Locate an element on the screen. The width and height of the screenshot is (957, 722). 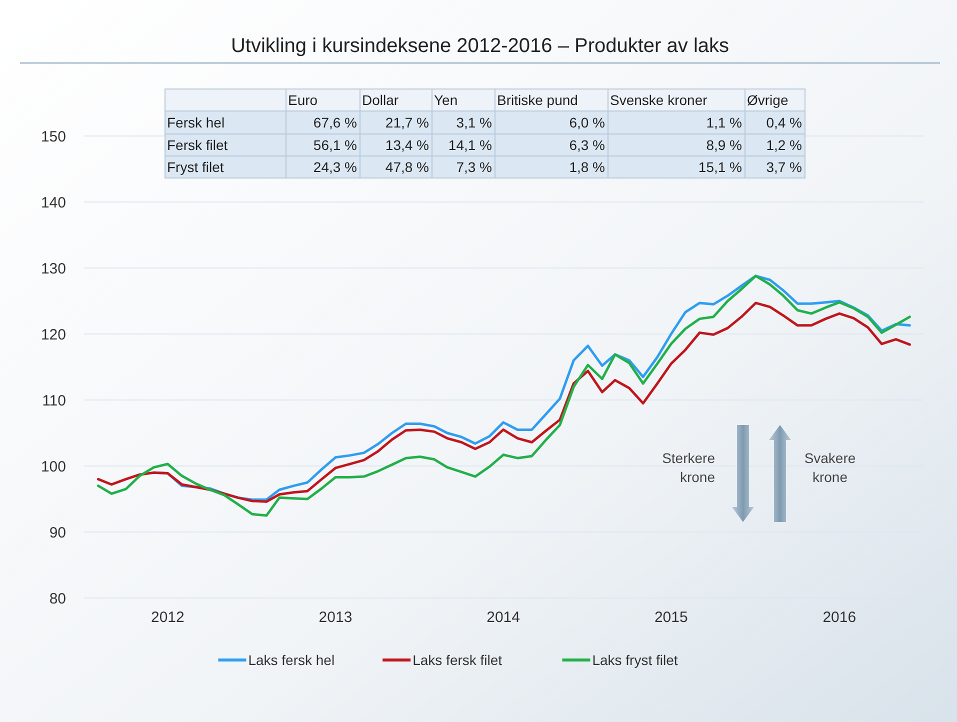
category-label: Fersk filet is located at coordinates (197, 144).